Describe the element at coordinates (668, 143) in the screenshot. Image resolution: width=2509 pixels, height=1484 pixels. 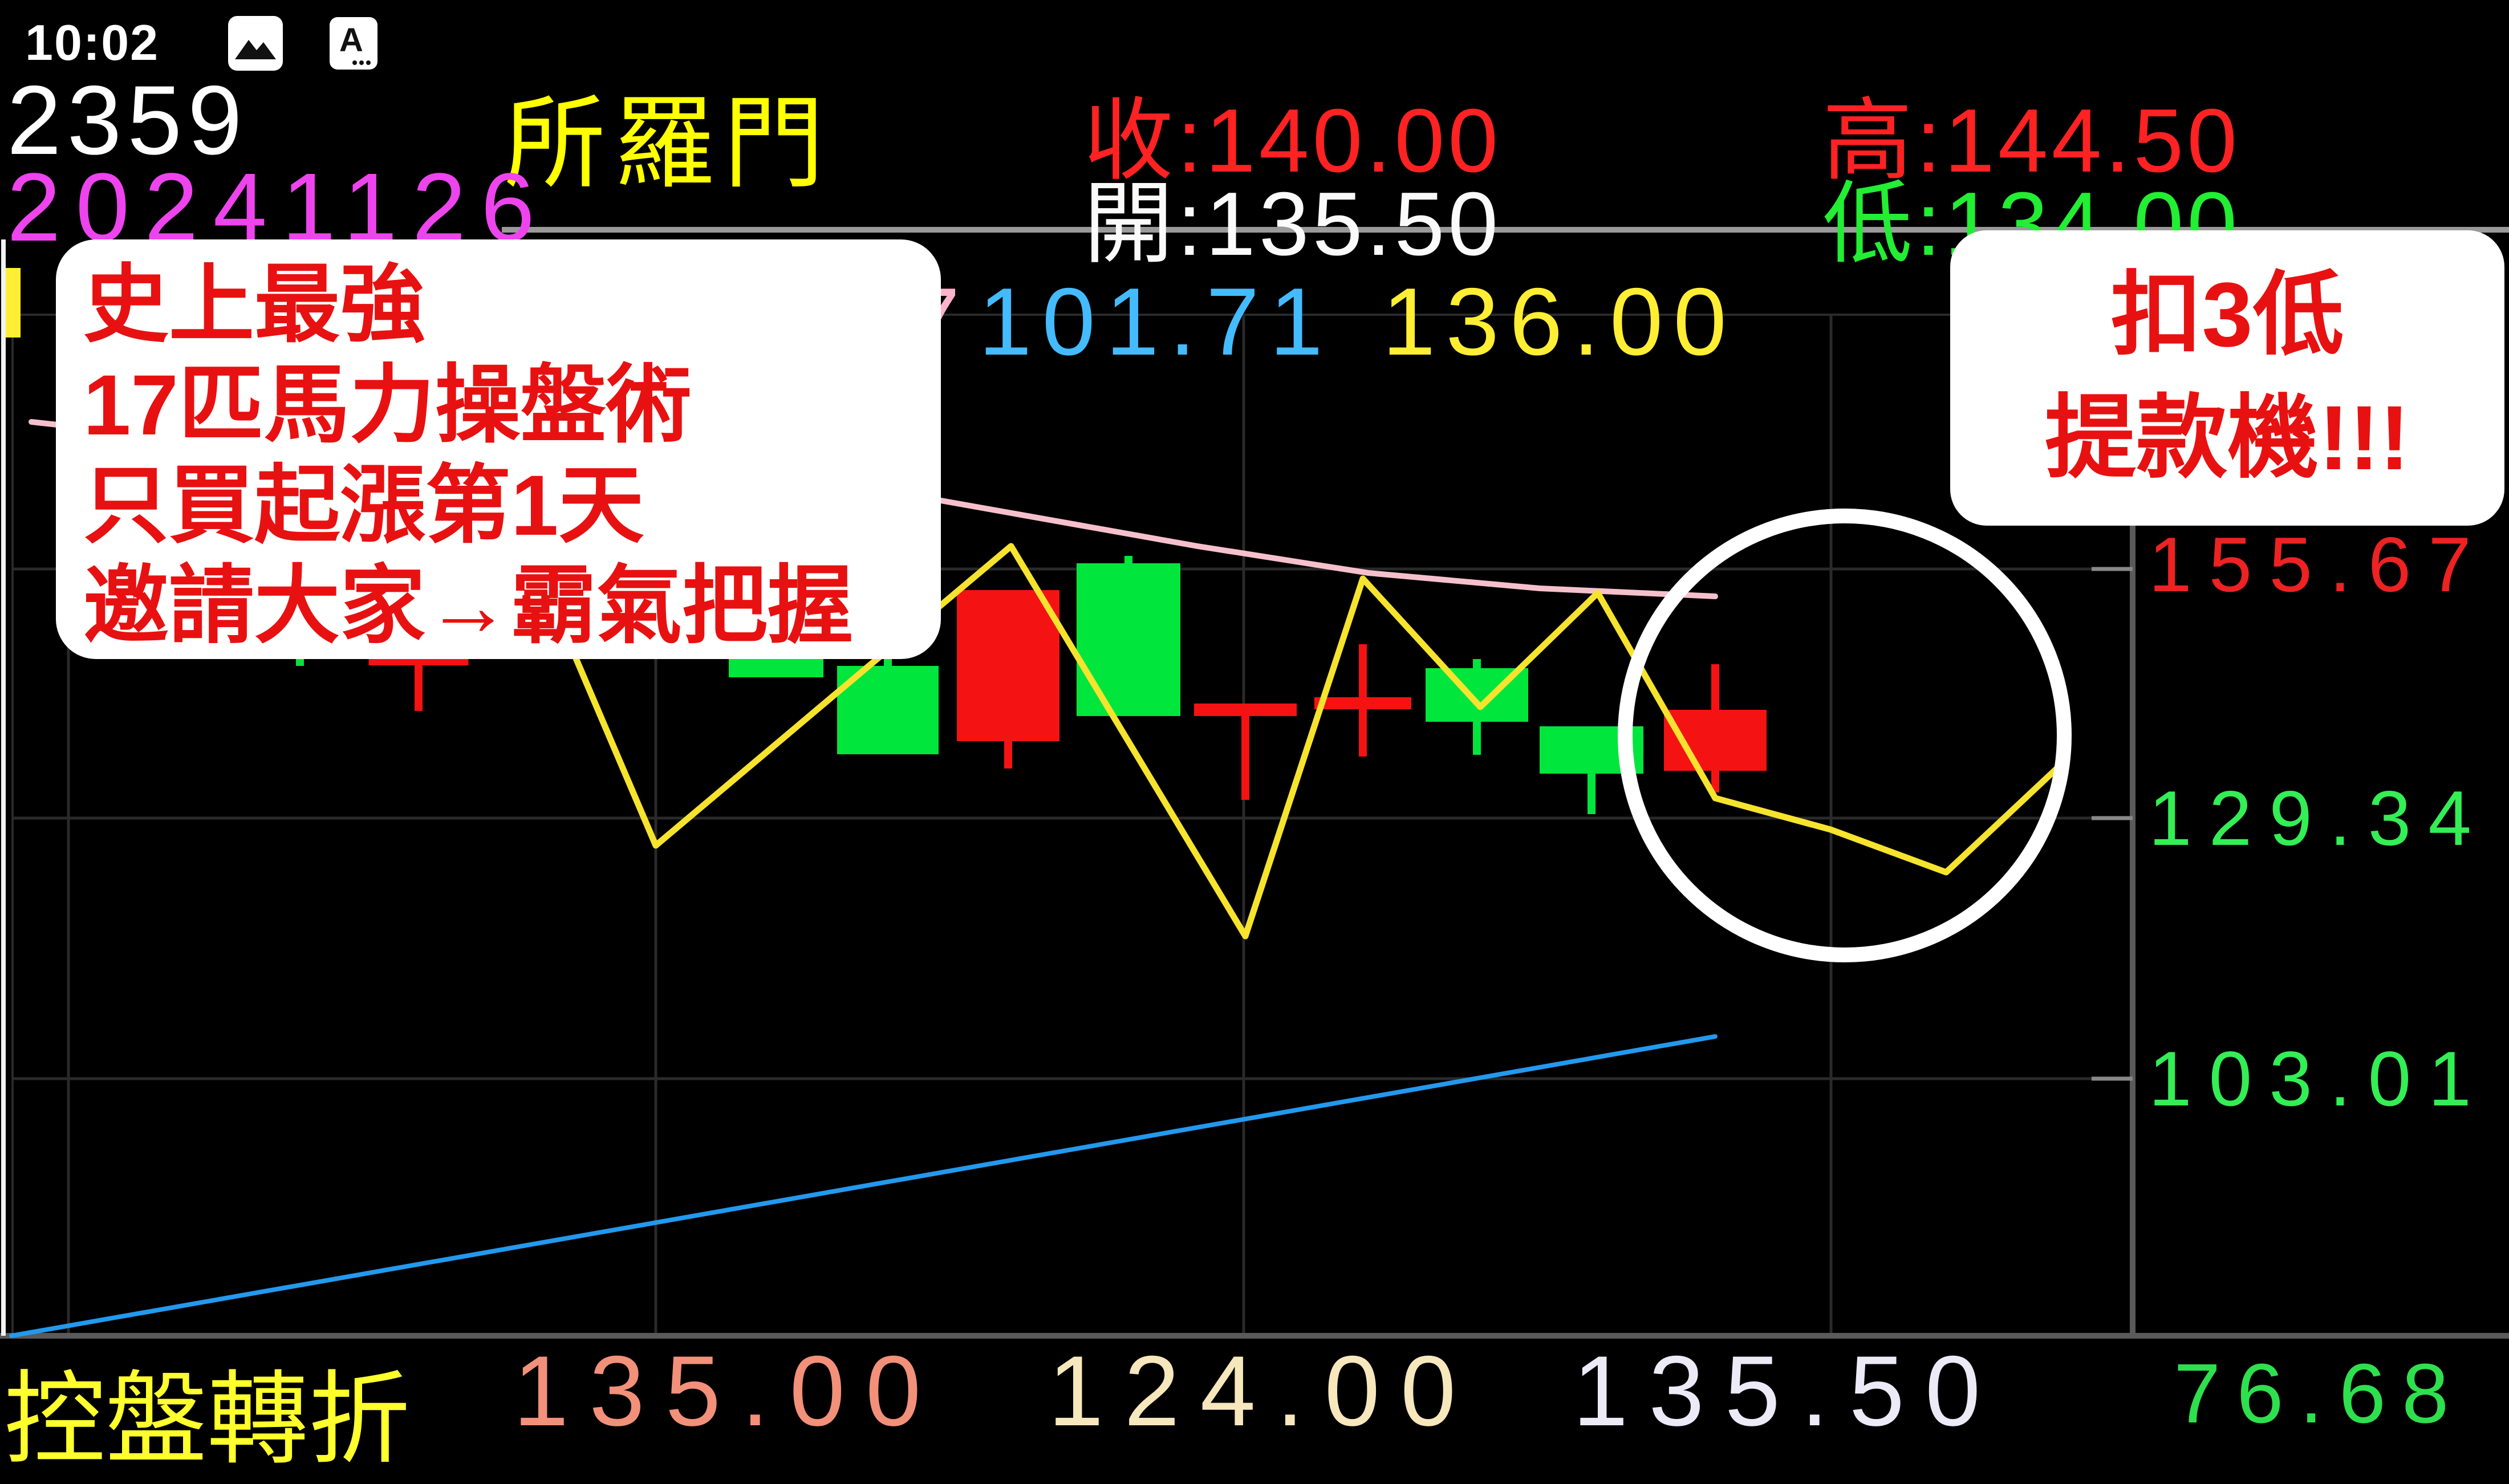
I see `stock-name: 所羅門` at that location.